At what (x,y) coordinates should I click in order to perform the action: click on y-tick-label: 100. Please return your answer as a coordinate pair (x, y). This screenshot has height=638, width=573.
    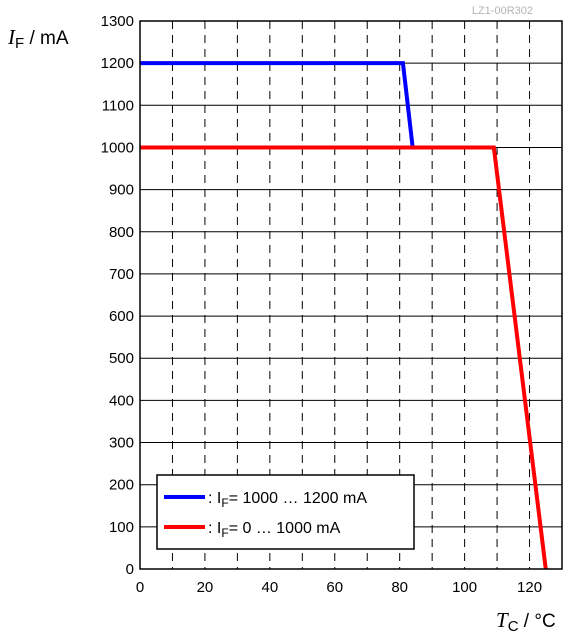
    Looking at the image, I should click on (121, 527).